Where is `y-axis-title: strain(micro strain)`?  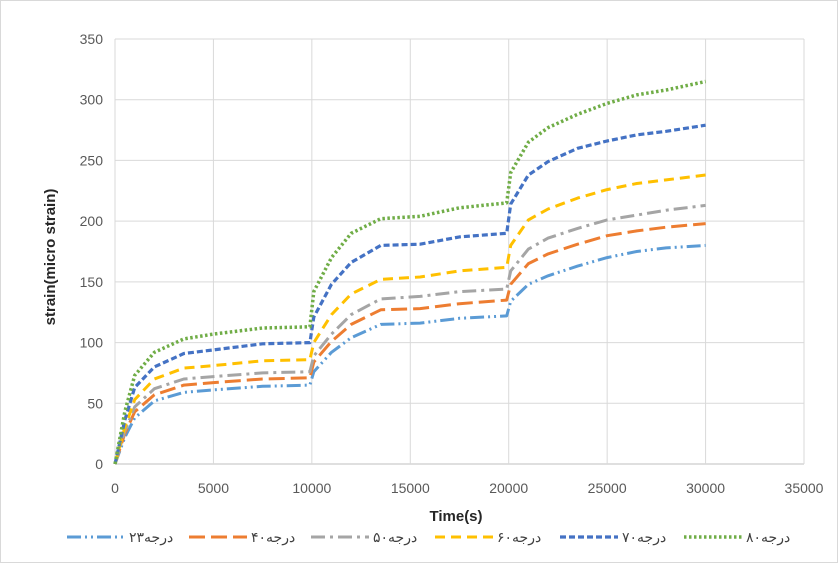
y-axis-title: strain(micro strain) is located at coordinates (50, 257).